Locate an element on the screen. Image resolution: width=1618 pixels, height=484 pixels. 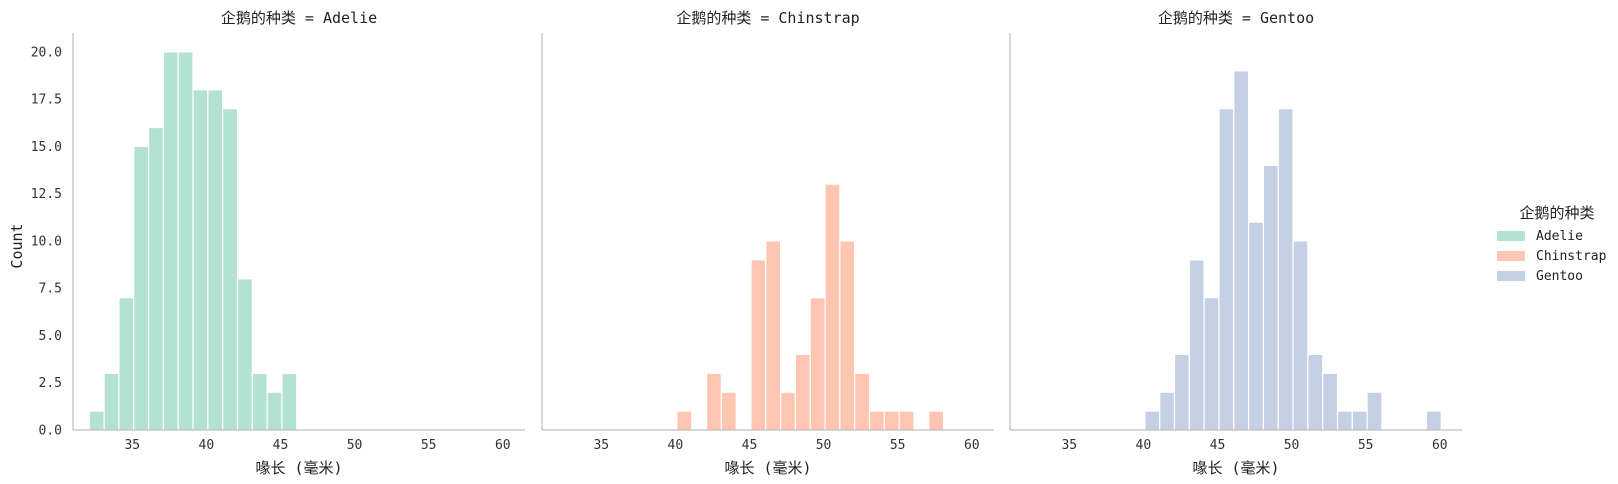
y-tick-label: 5.0 is located at coordinates (50, 336).